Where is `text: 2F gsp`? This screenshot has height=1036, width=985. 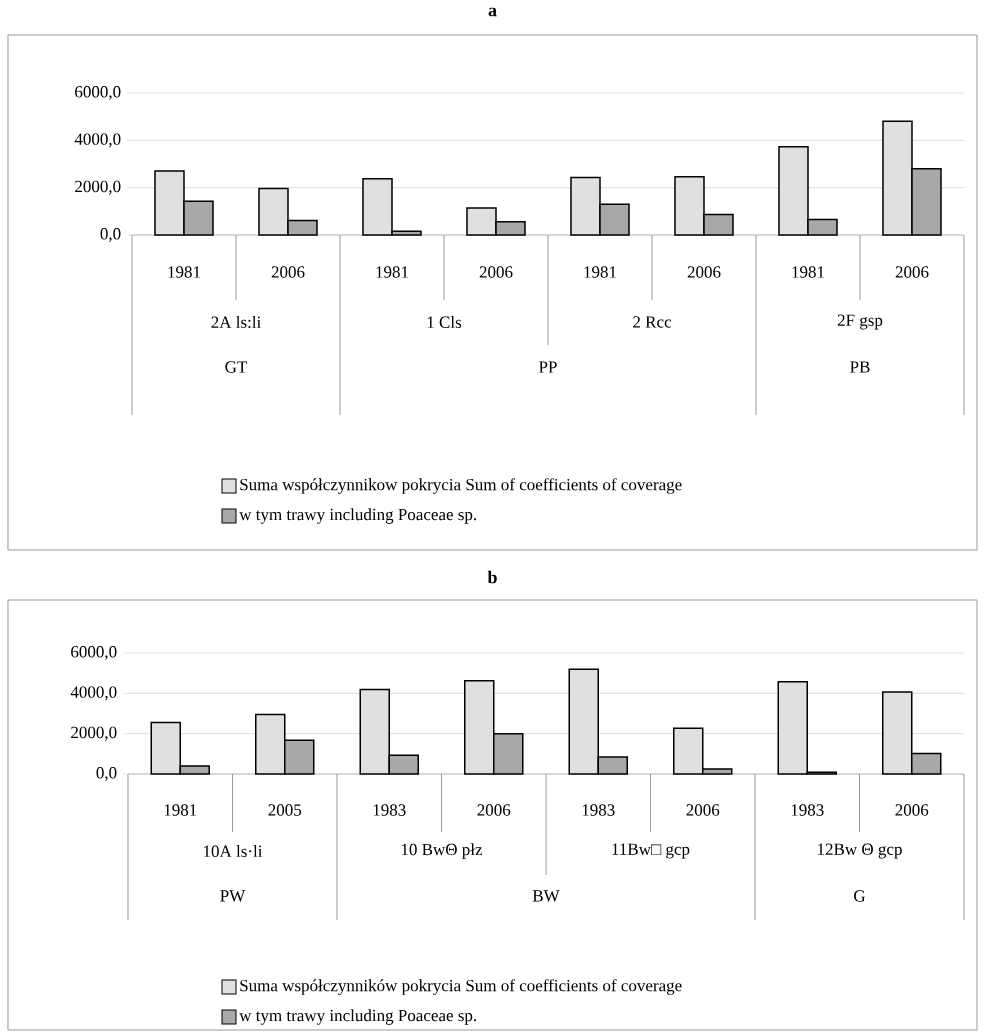 text: 2F gsp is located at coordinates (860, 322).